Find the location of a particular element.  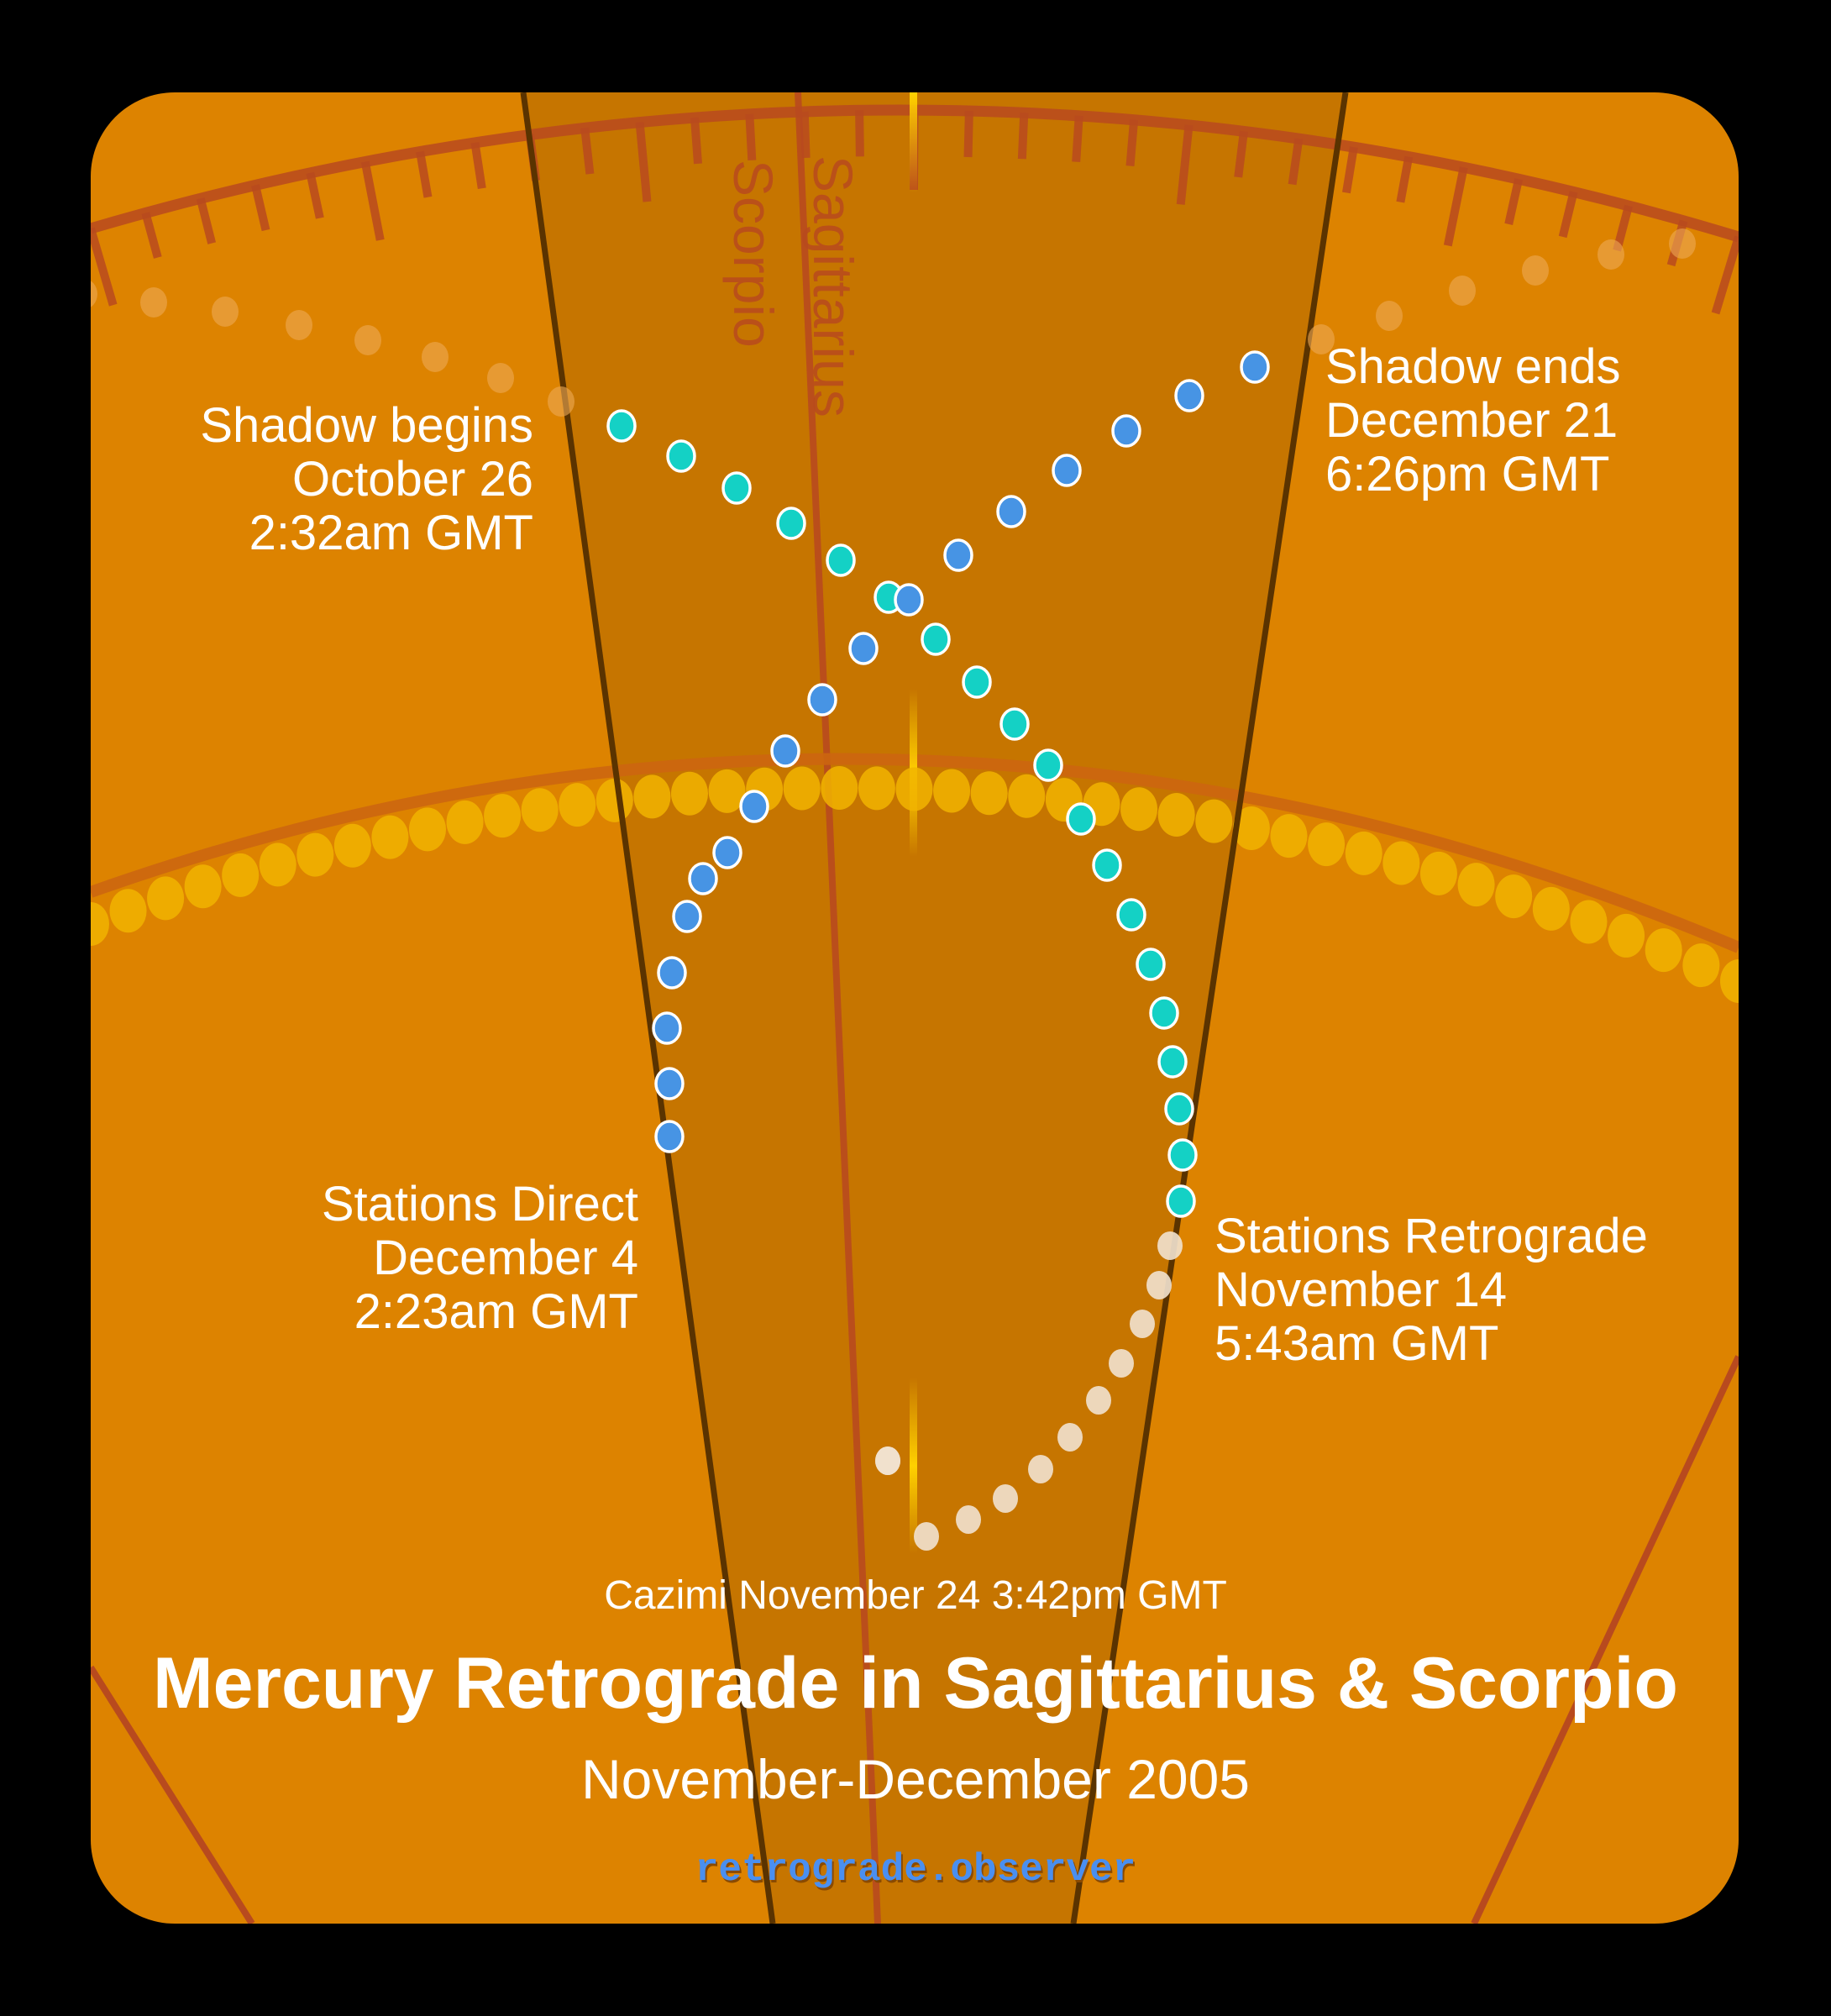

site-link: retrograde.observer is located at coordinates (915, 1870).